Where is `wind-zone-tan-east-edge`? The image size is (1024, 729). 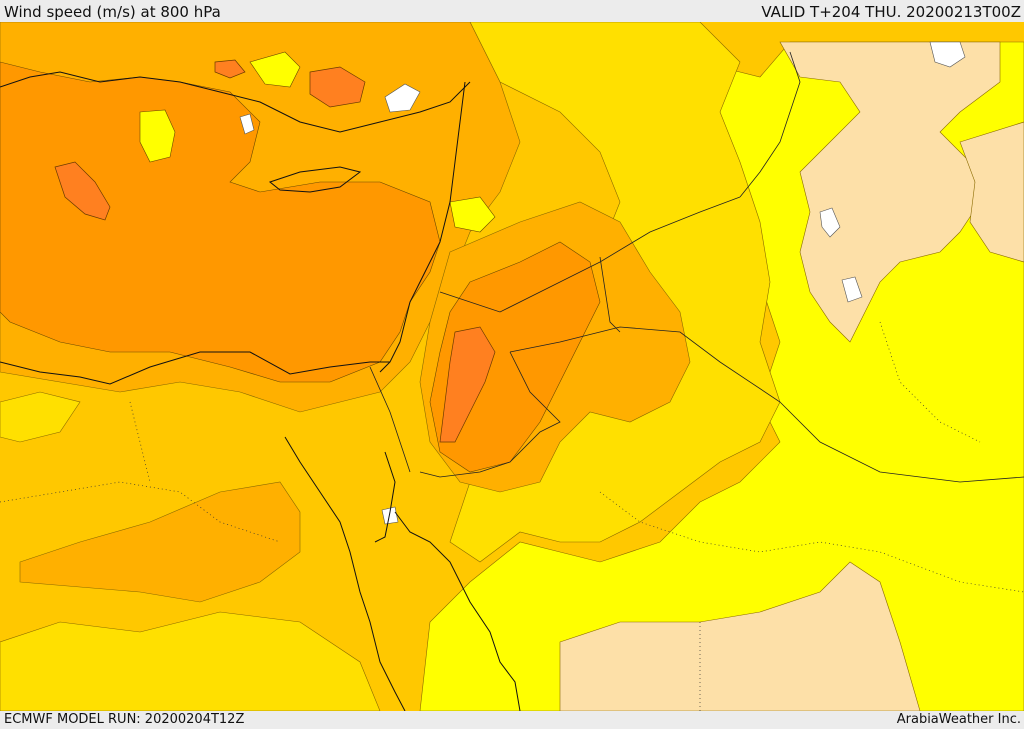
wind-zone-tan-east-edge is located at coordinates (991, 192).